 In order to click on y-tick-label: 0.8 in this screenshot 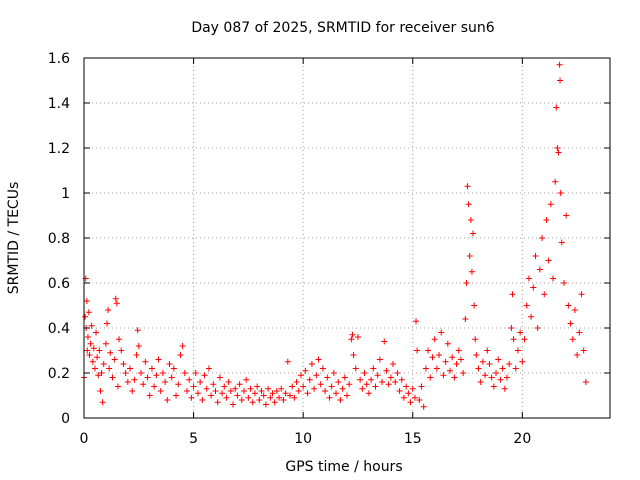, I will do `click(59, 239)`.